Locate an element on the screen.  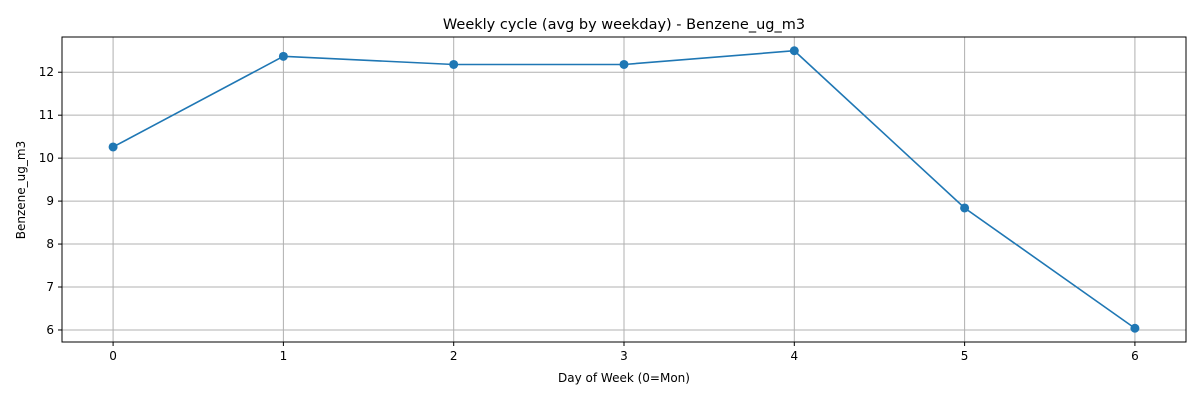
y-tick-label: 7 is located at coordinates (50, 287).